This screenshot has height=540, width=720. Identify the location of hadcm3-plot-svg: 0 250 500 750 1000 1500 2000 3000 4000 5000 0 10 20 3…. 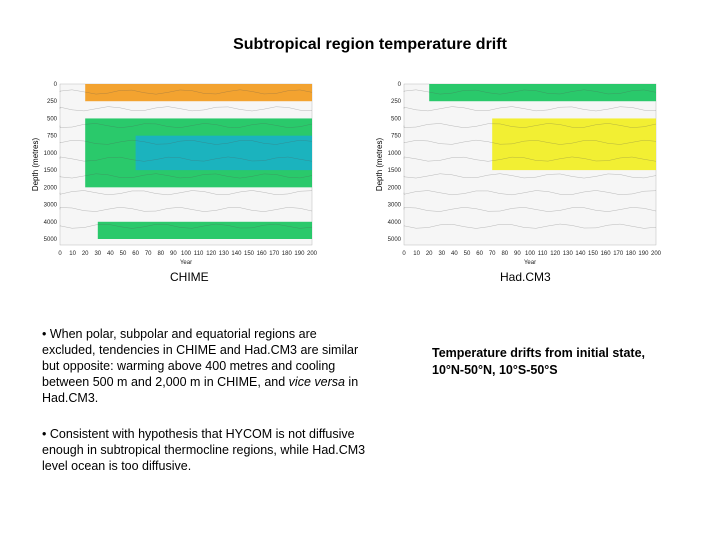
(518, 173).